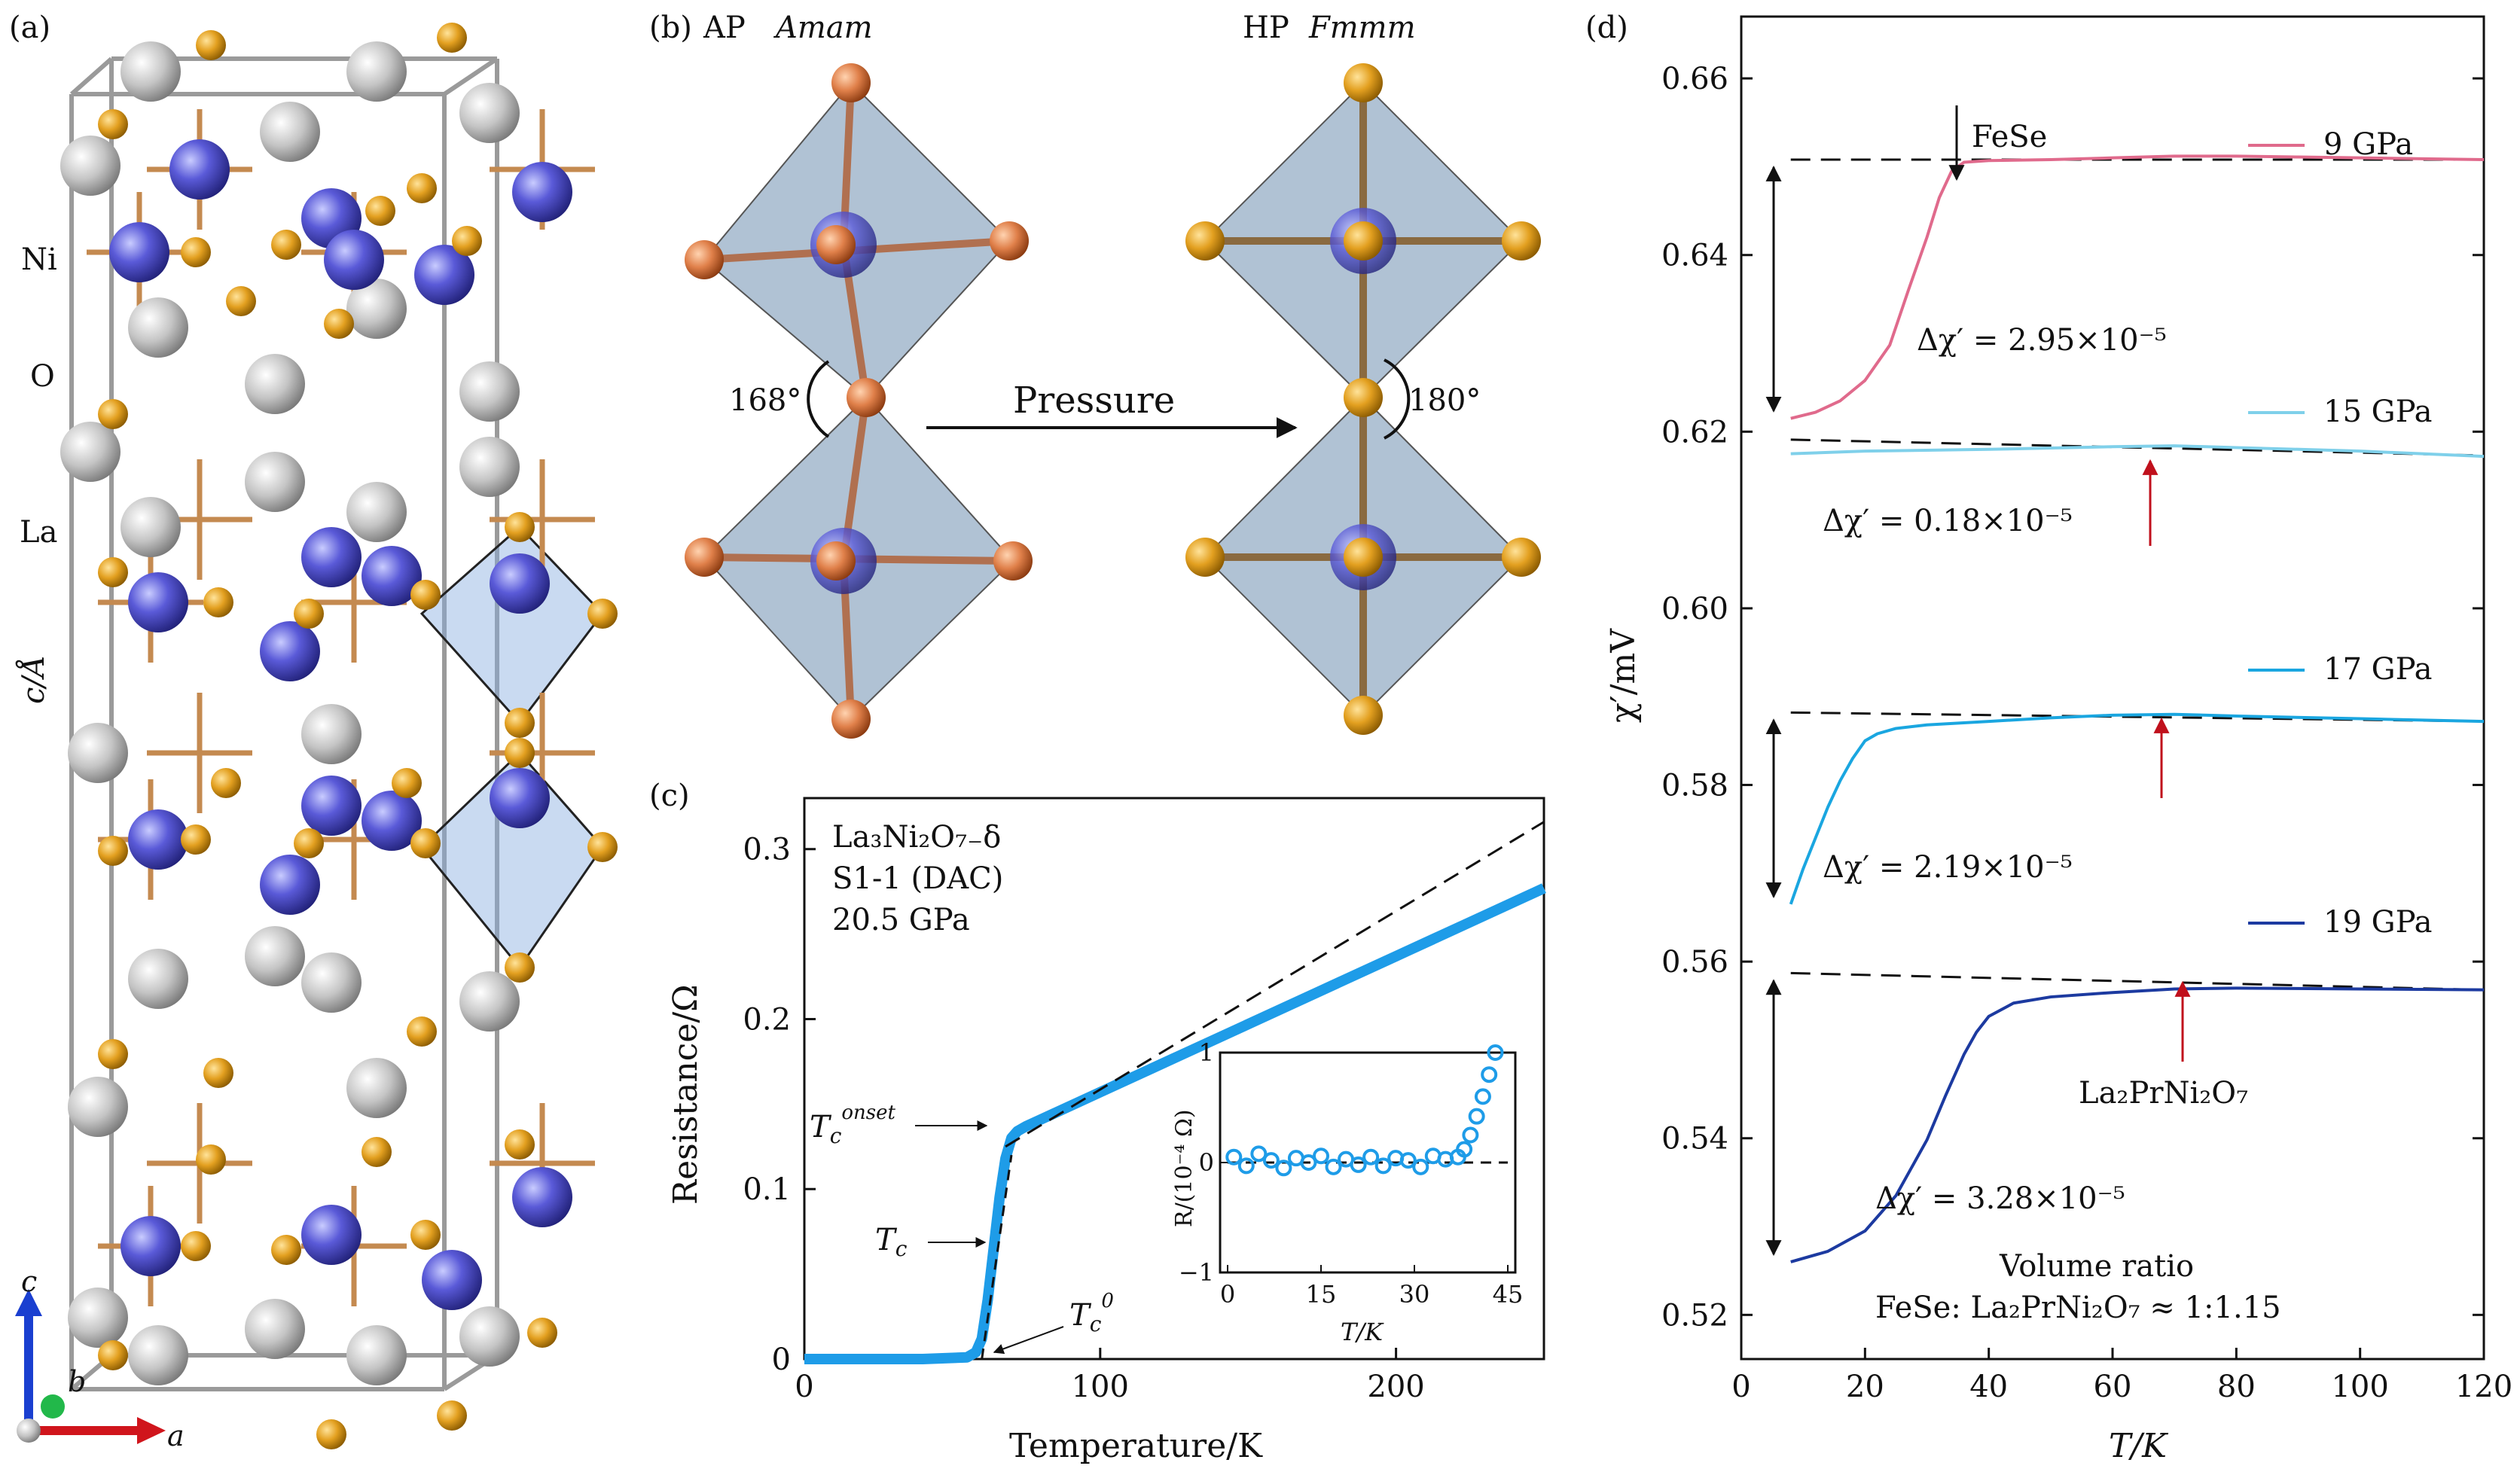 Image resolution: width=2520 pixels, height=1475 pixels. What do you see at coordinates (1362, 1332) in the screenshot?
I see `inset-xlabel: T/K` at bounding box center [1362, 1332].